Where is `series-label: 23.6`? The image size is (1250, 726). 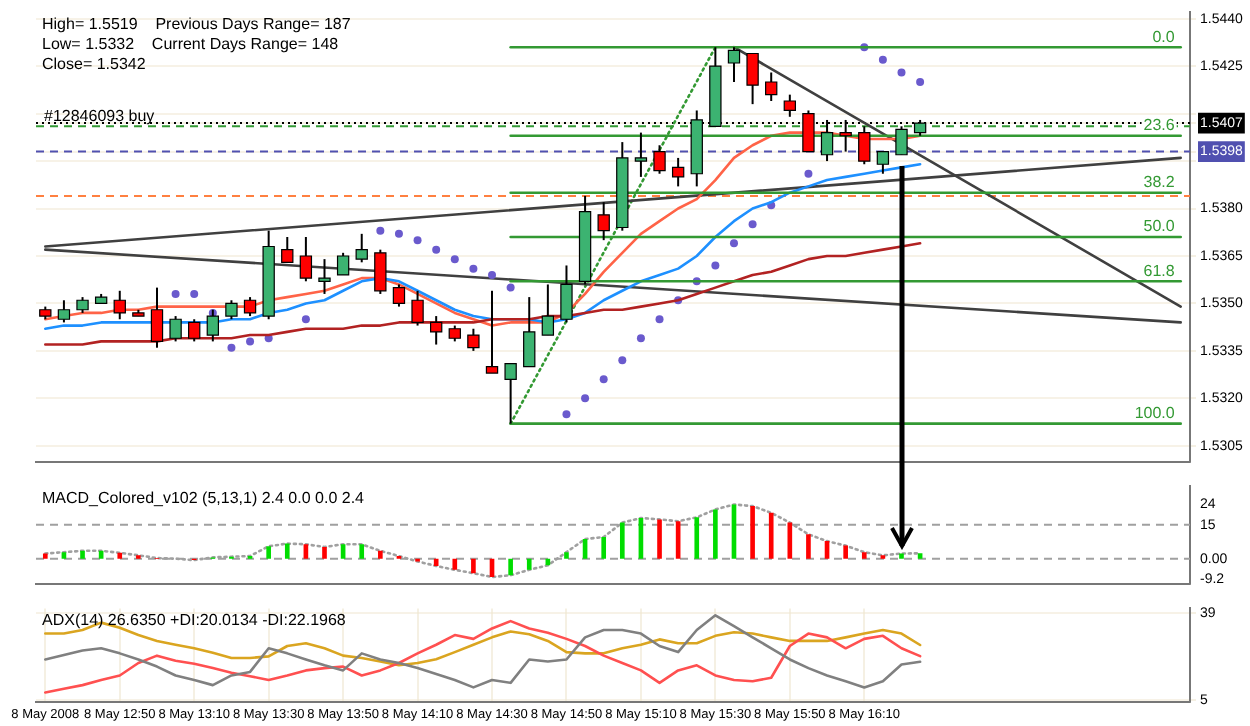
series-label: 23.6 is located at coordinates (1159, 125).